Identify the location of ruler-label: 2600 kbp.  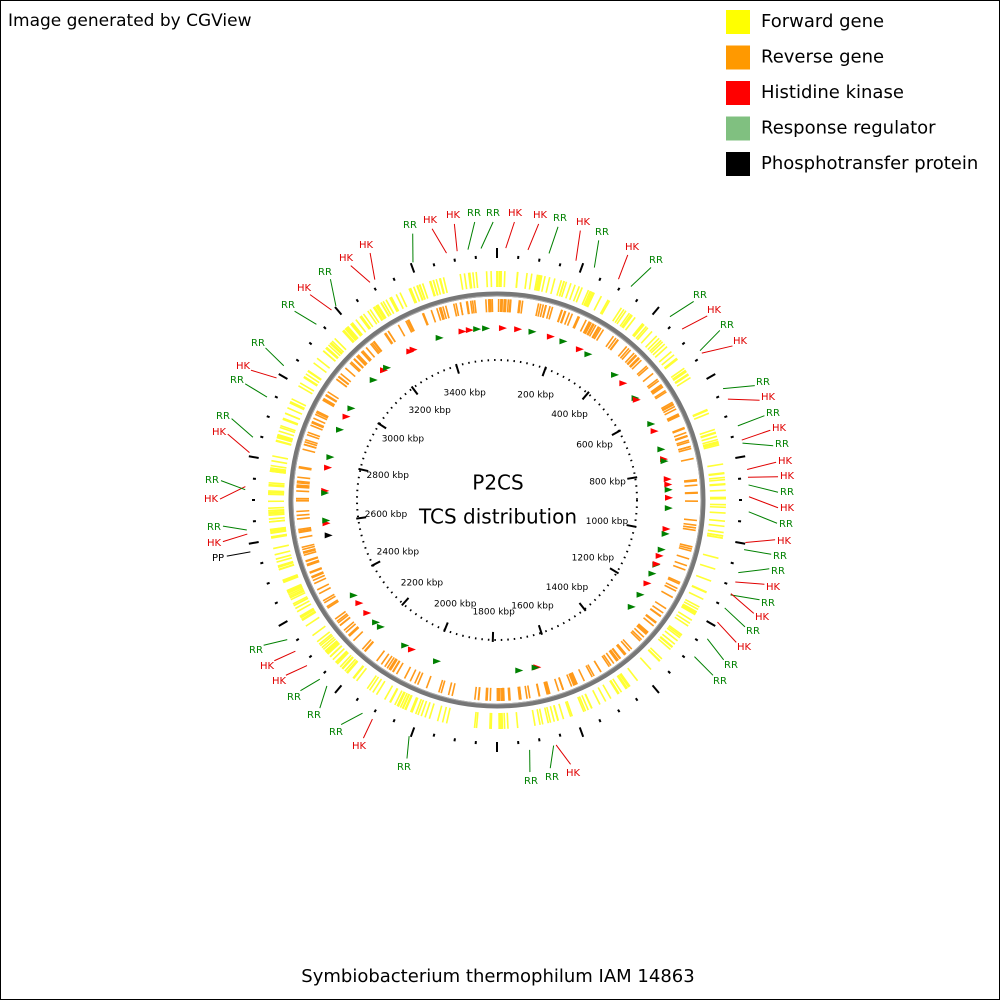
(386, 515).